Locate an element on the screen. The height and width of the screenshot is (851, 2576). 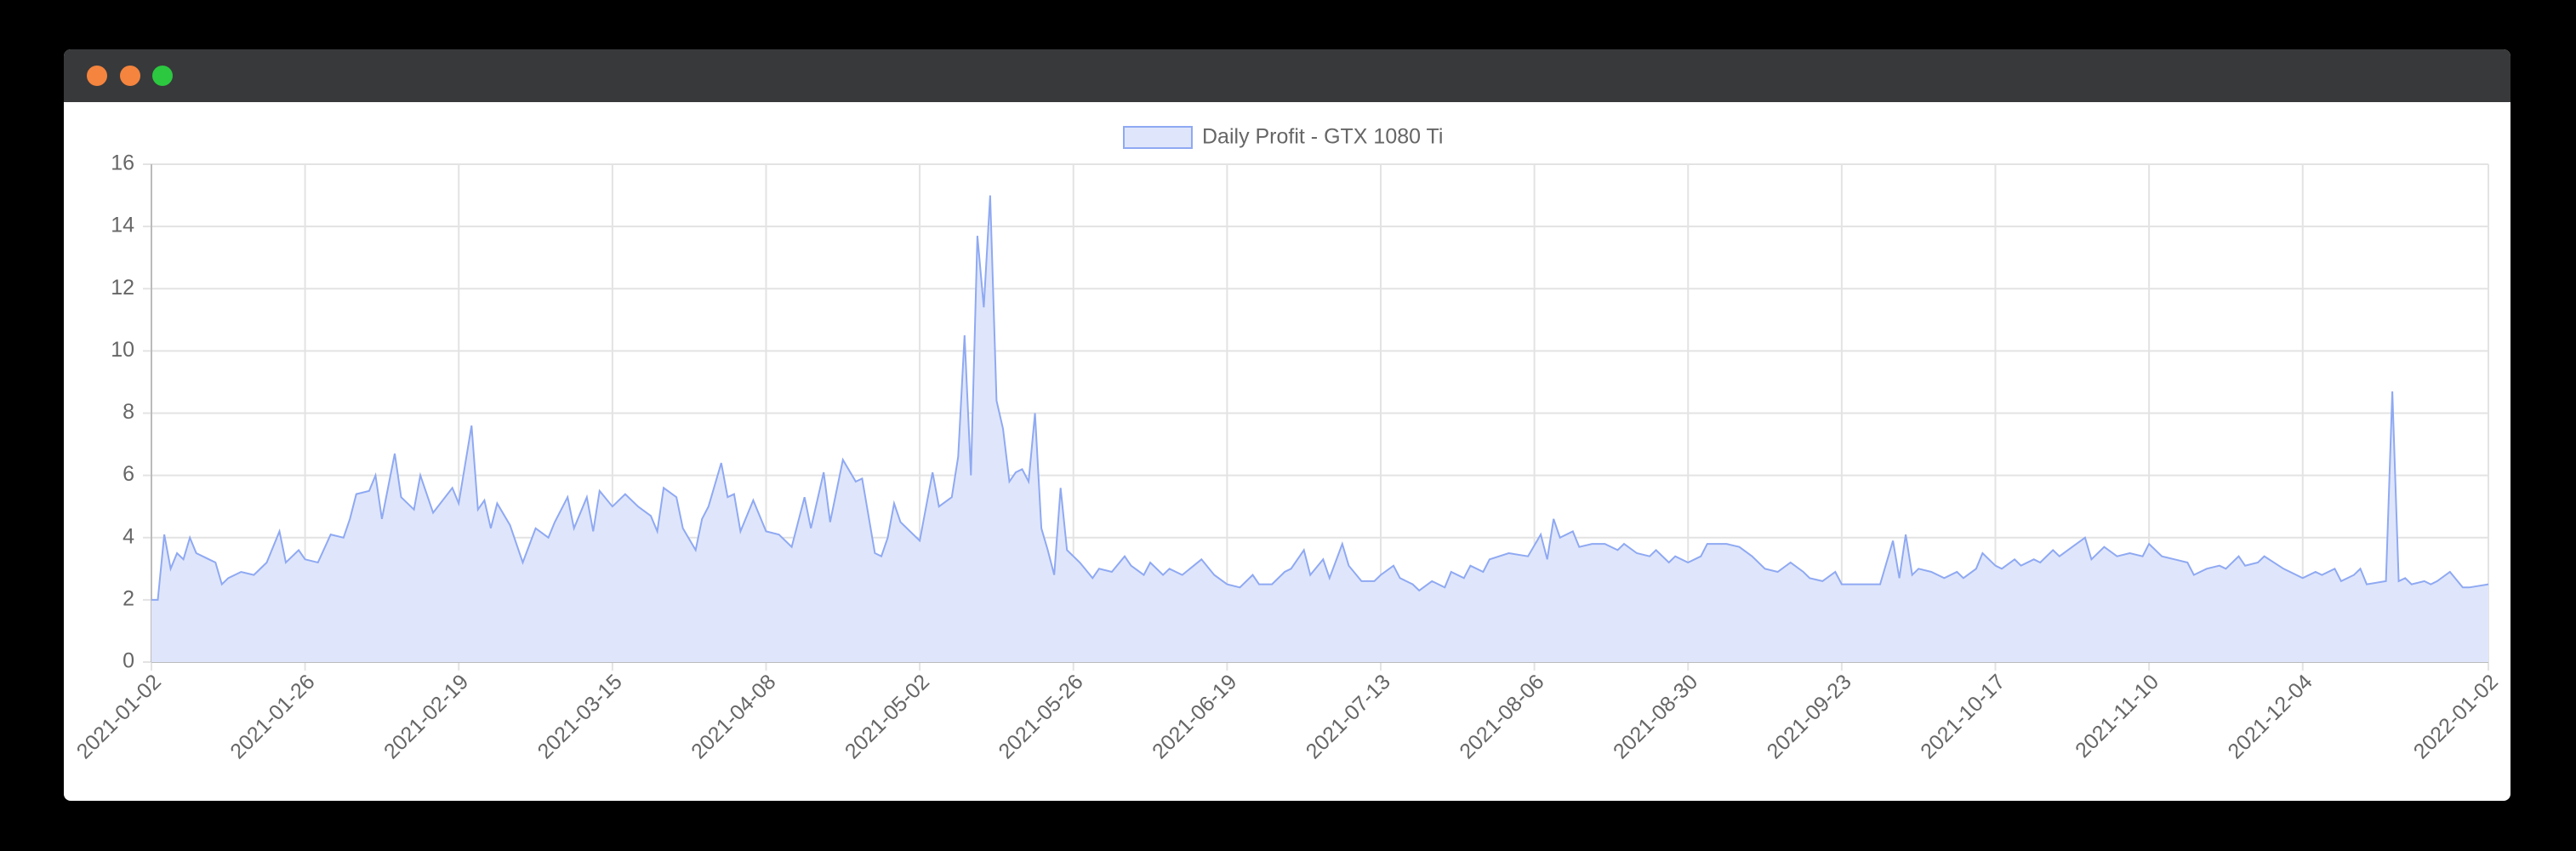
minimize-button is located at coordinates (130, 76).